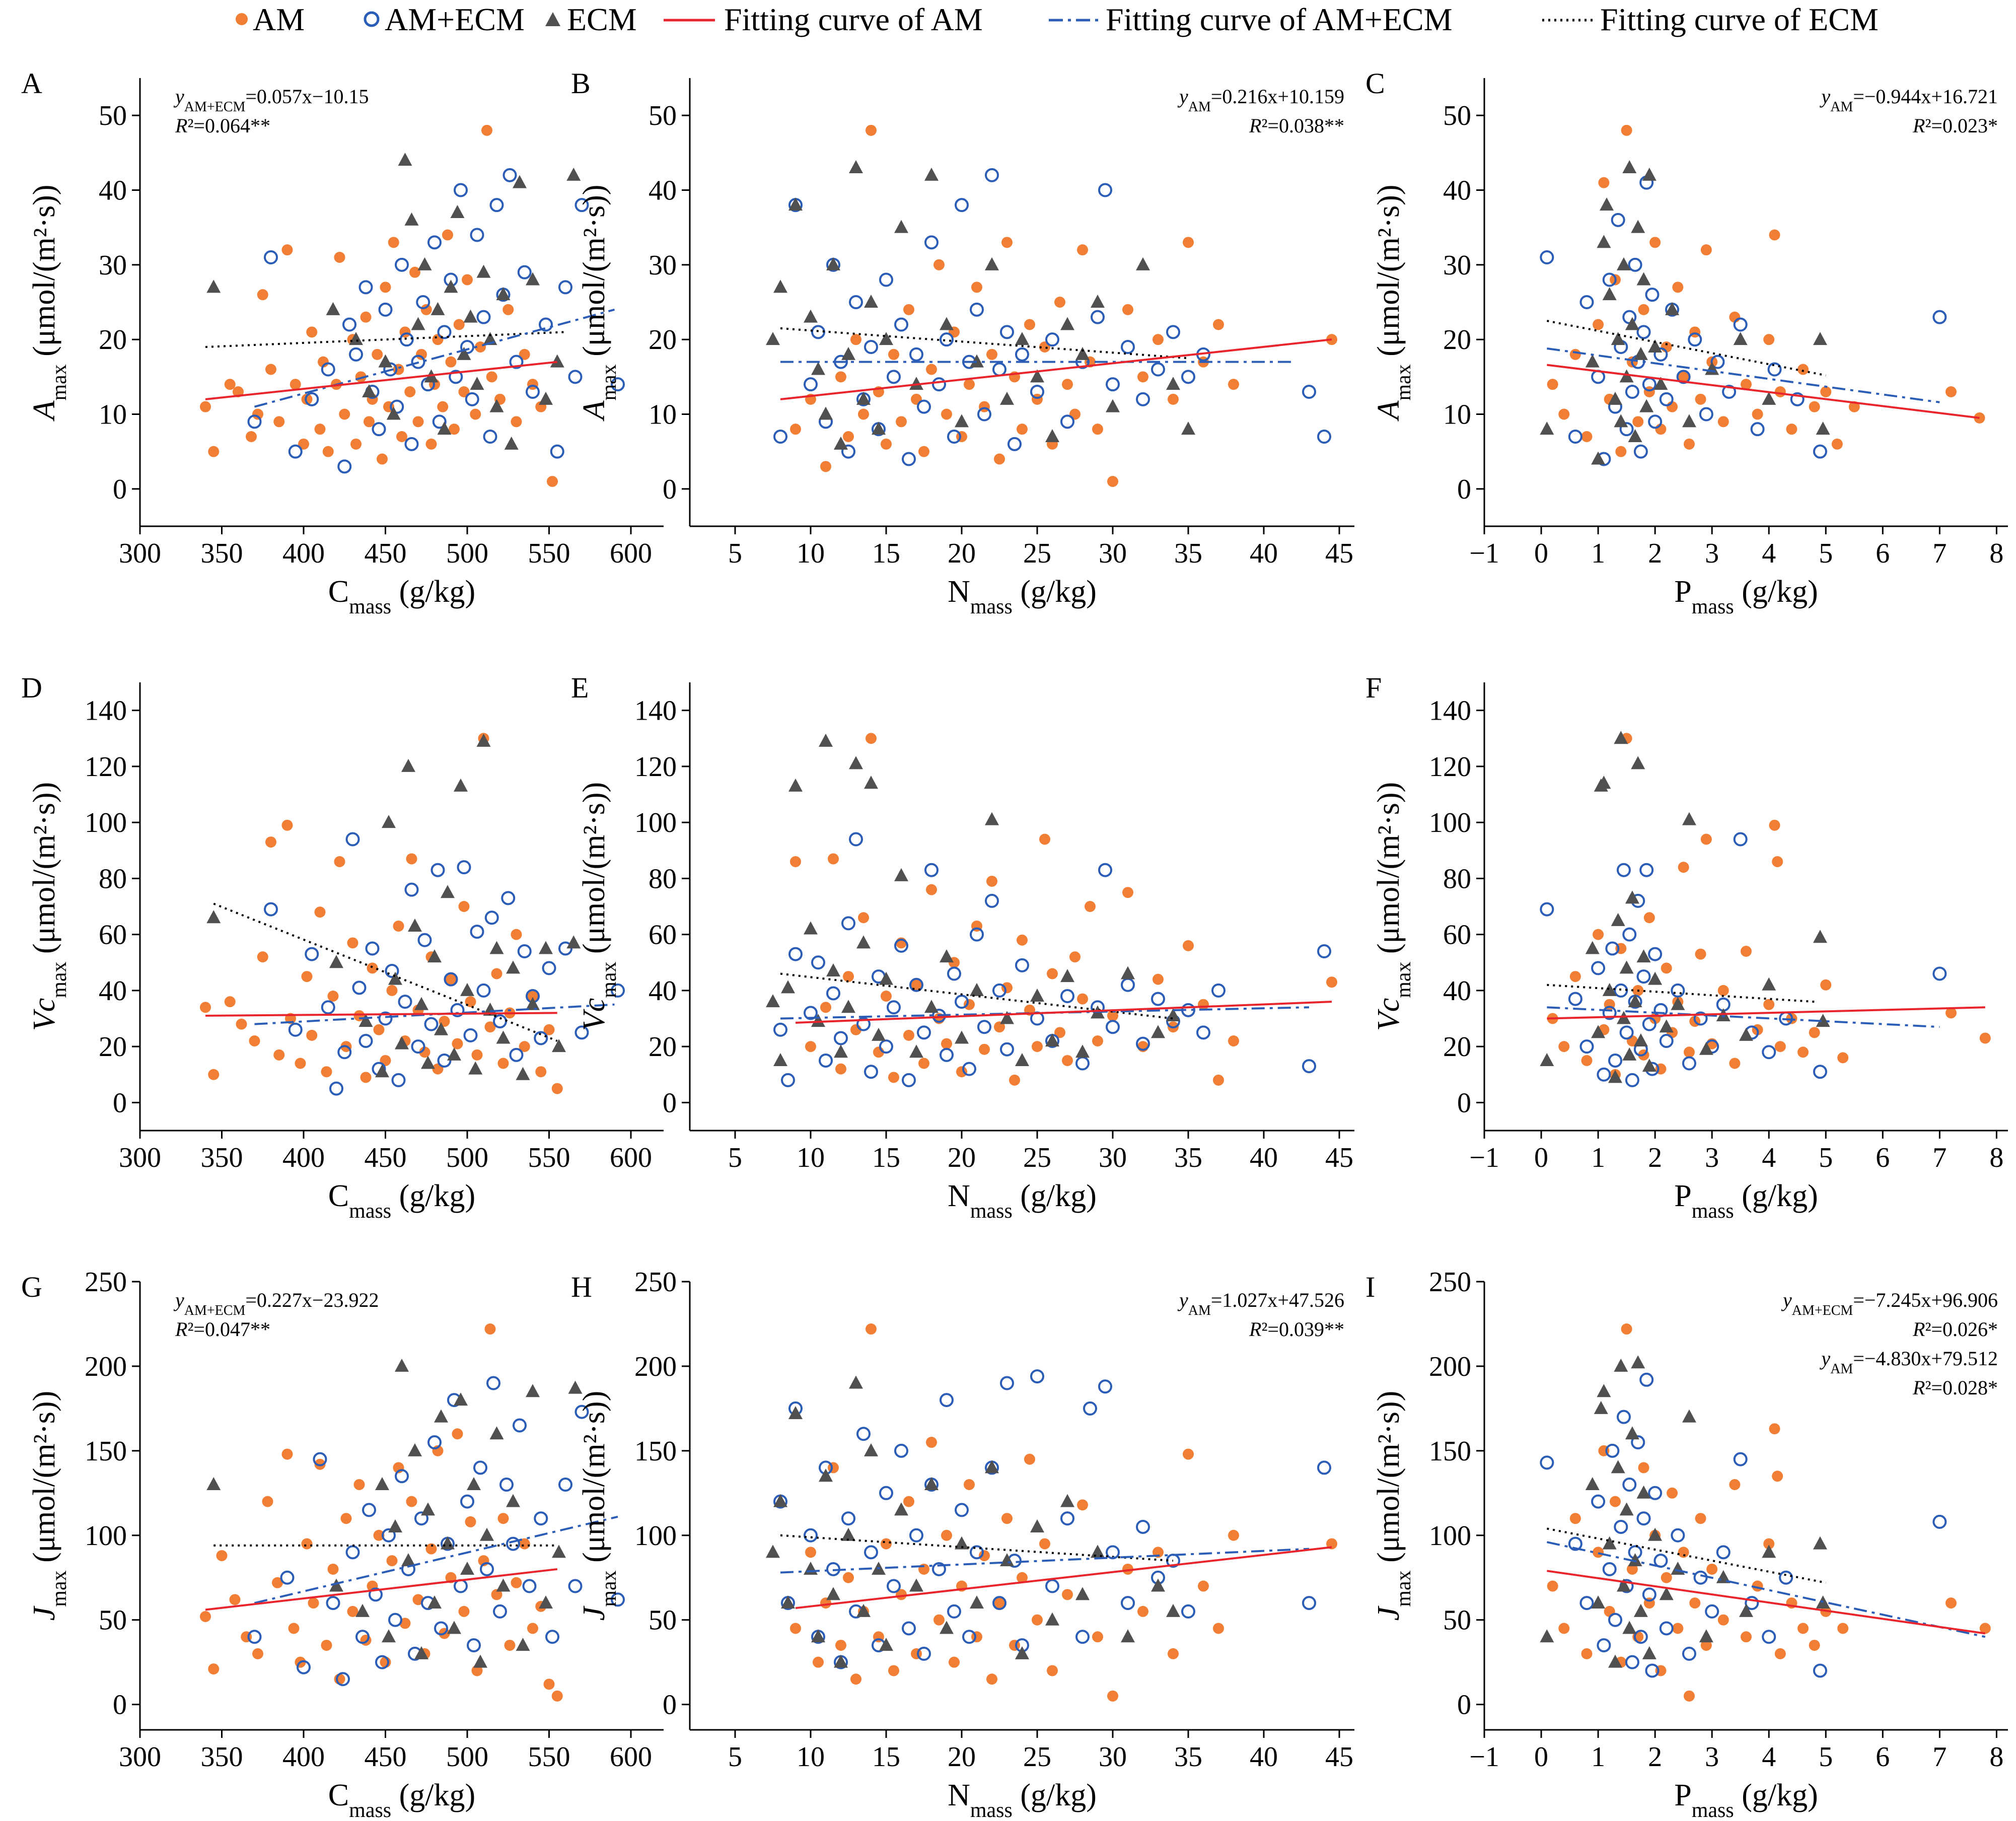  What do you see at coordinates (655, 1452) in the screenshot?
I see `y-tick-label: 150` at bounding box center [655, 1452].